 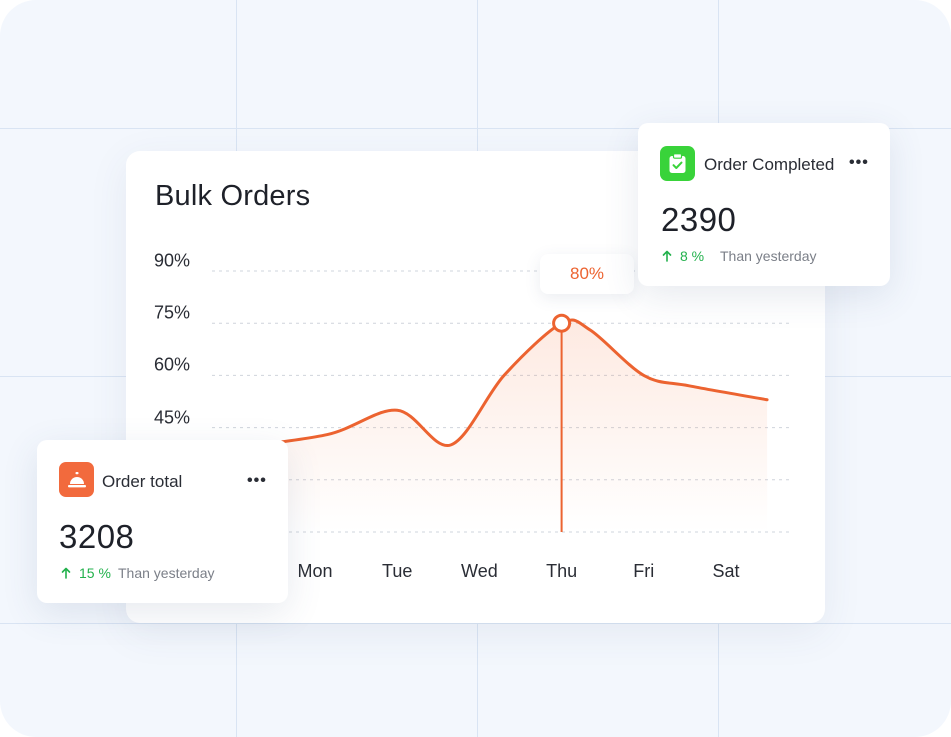 I want to click on chart-title: Bulk Orders, so click(x=233, y=196).